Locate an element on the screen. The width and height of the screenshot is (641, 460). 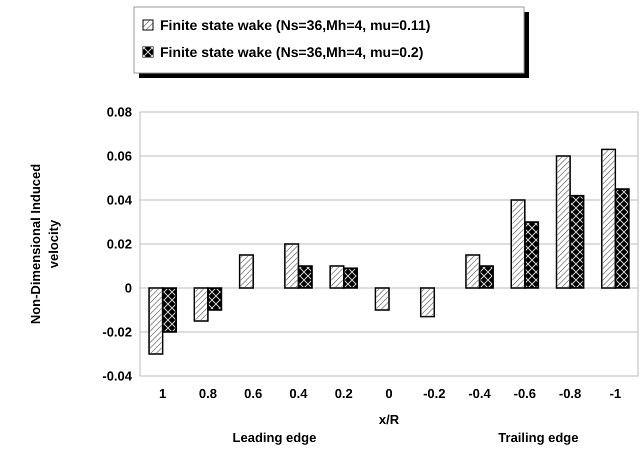
x-tick-label: -1 is located at coordinates (616, 393).